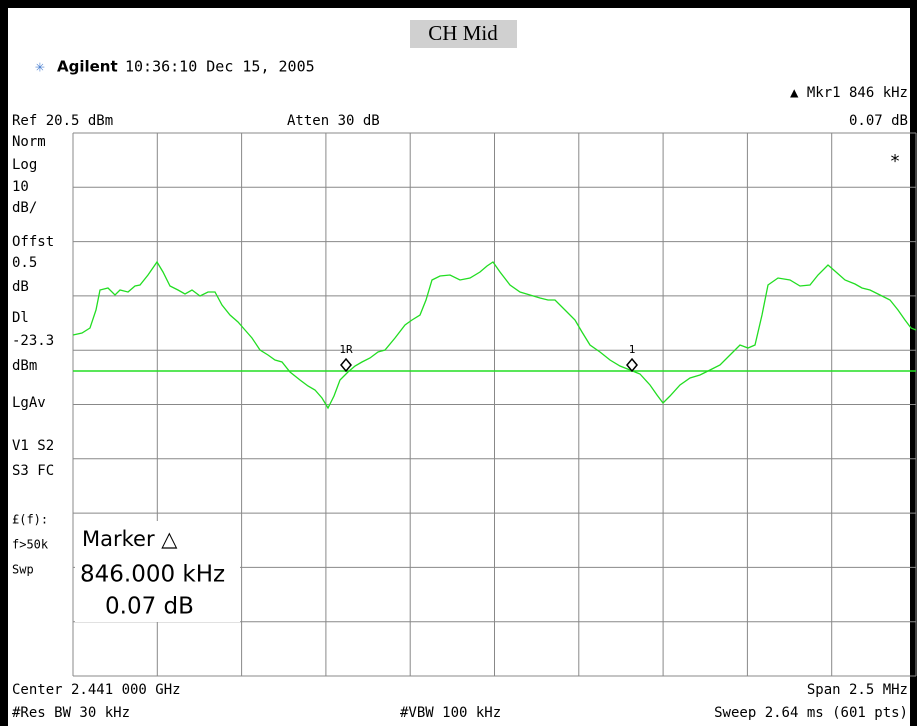  Describe the element at coordinates (220, 67) in the screenshot. I see `timestamp: 10:36:10 Dec 15, 2005` at that location.